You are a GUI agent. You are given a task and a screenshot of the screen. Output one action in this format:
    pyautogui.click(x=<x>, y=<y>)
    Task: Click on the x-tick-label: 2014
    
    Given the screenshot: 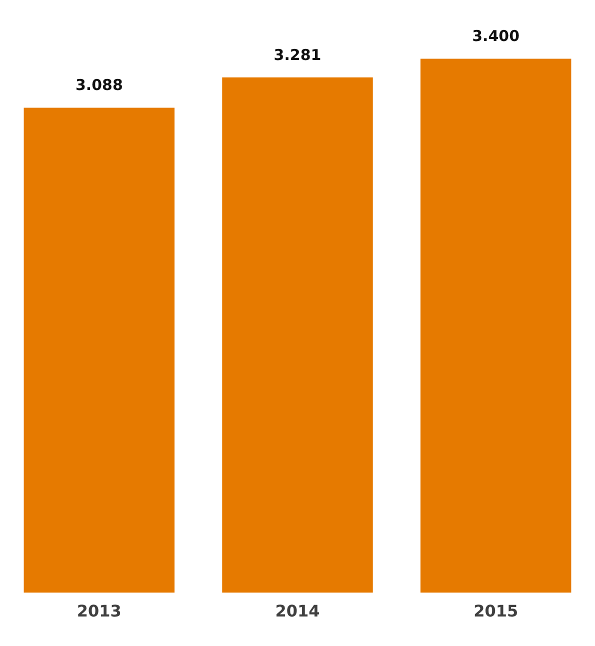 What is the action you would take?
    pyautogui.click(x=297, y=611)
    